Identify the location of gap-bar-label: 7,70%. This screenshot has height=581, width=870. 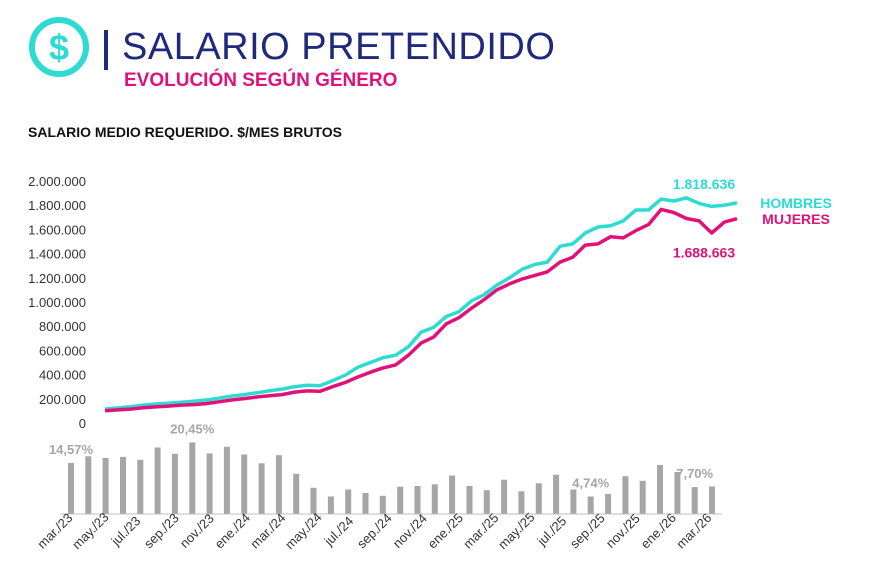
(694, 473).